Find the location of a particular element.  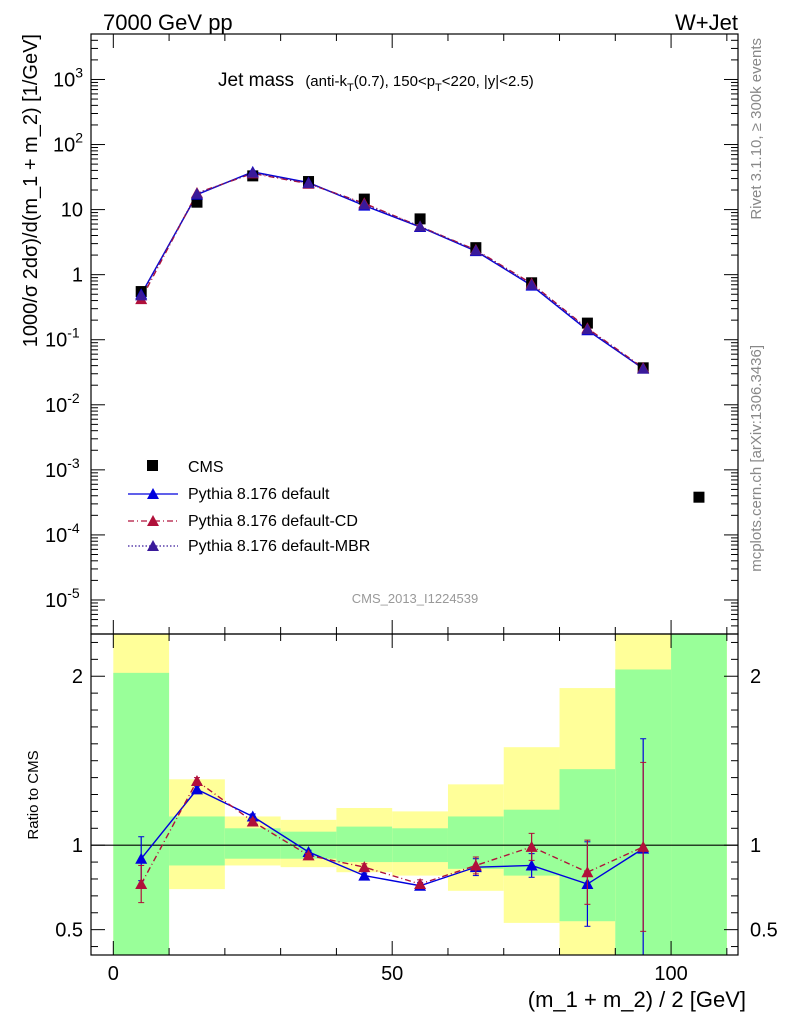

x-tick-label-2: 100 is located at coordinates (670, 974).